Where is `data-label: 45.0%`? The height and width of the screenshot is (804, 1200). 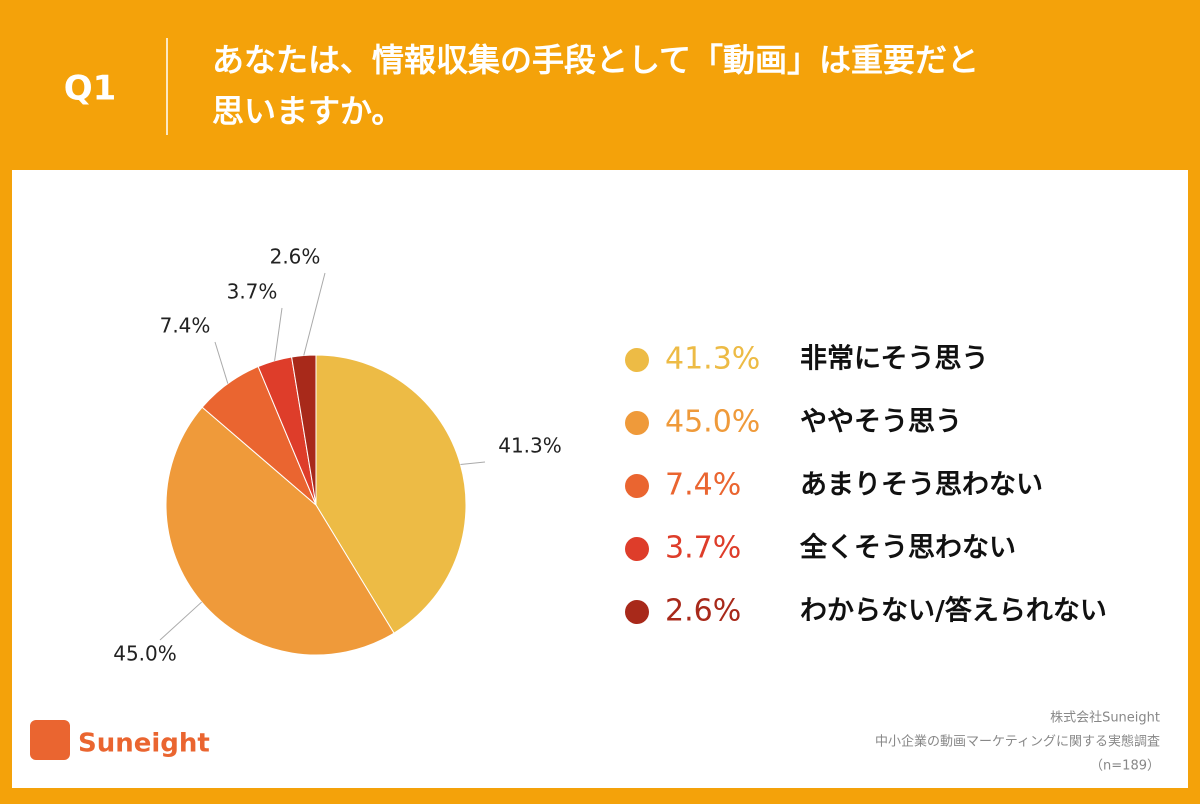
data-label: 45.0% is located at coordinates (145, 654).